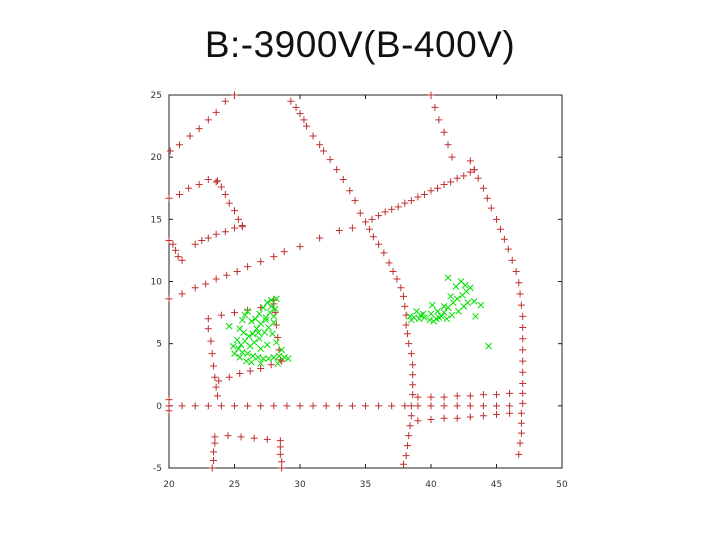  Describe the element at coordinates (159, 345) in the screenshot. I see `y-tick-label: 5` at that location.